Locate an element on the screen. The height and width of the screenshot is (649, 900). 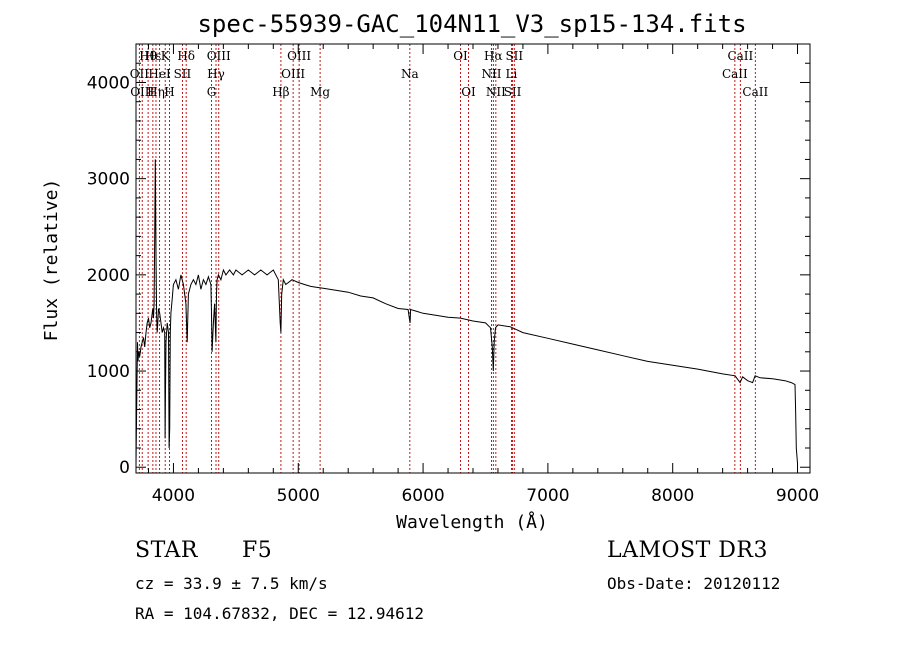
chart-title: spec-55939-GAC_104N11_V3_sp15-134.fits is located at coordinates (471, 24).